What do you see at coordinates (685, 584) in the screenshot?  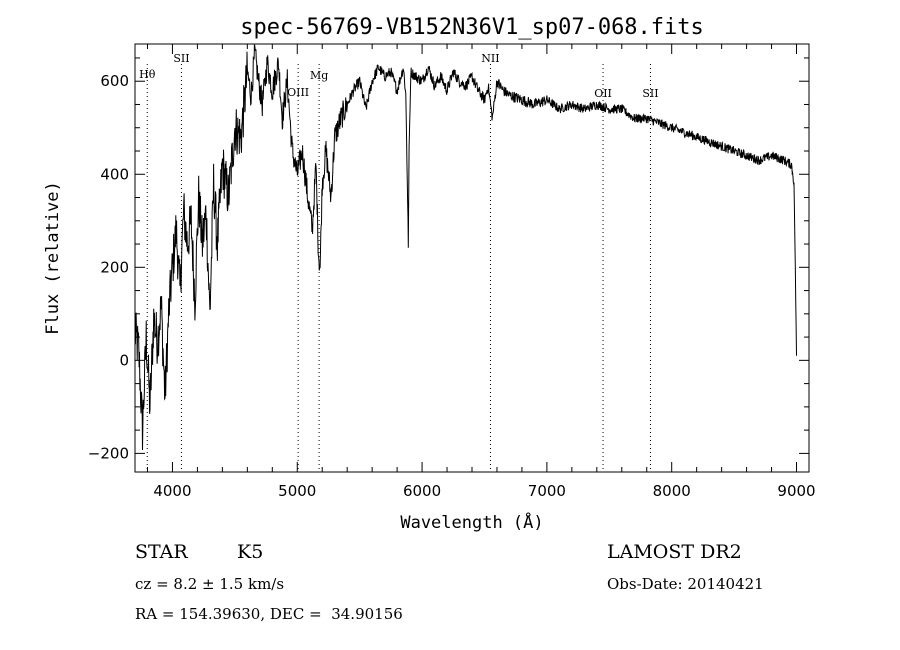 I see `obs-date: Obs-Date: 20140421` at bounding box center [685, 584].